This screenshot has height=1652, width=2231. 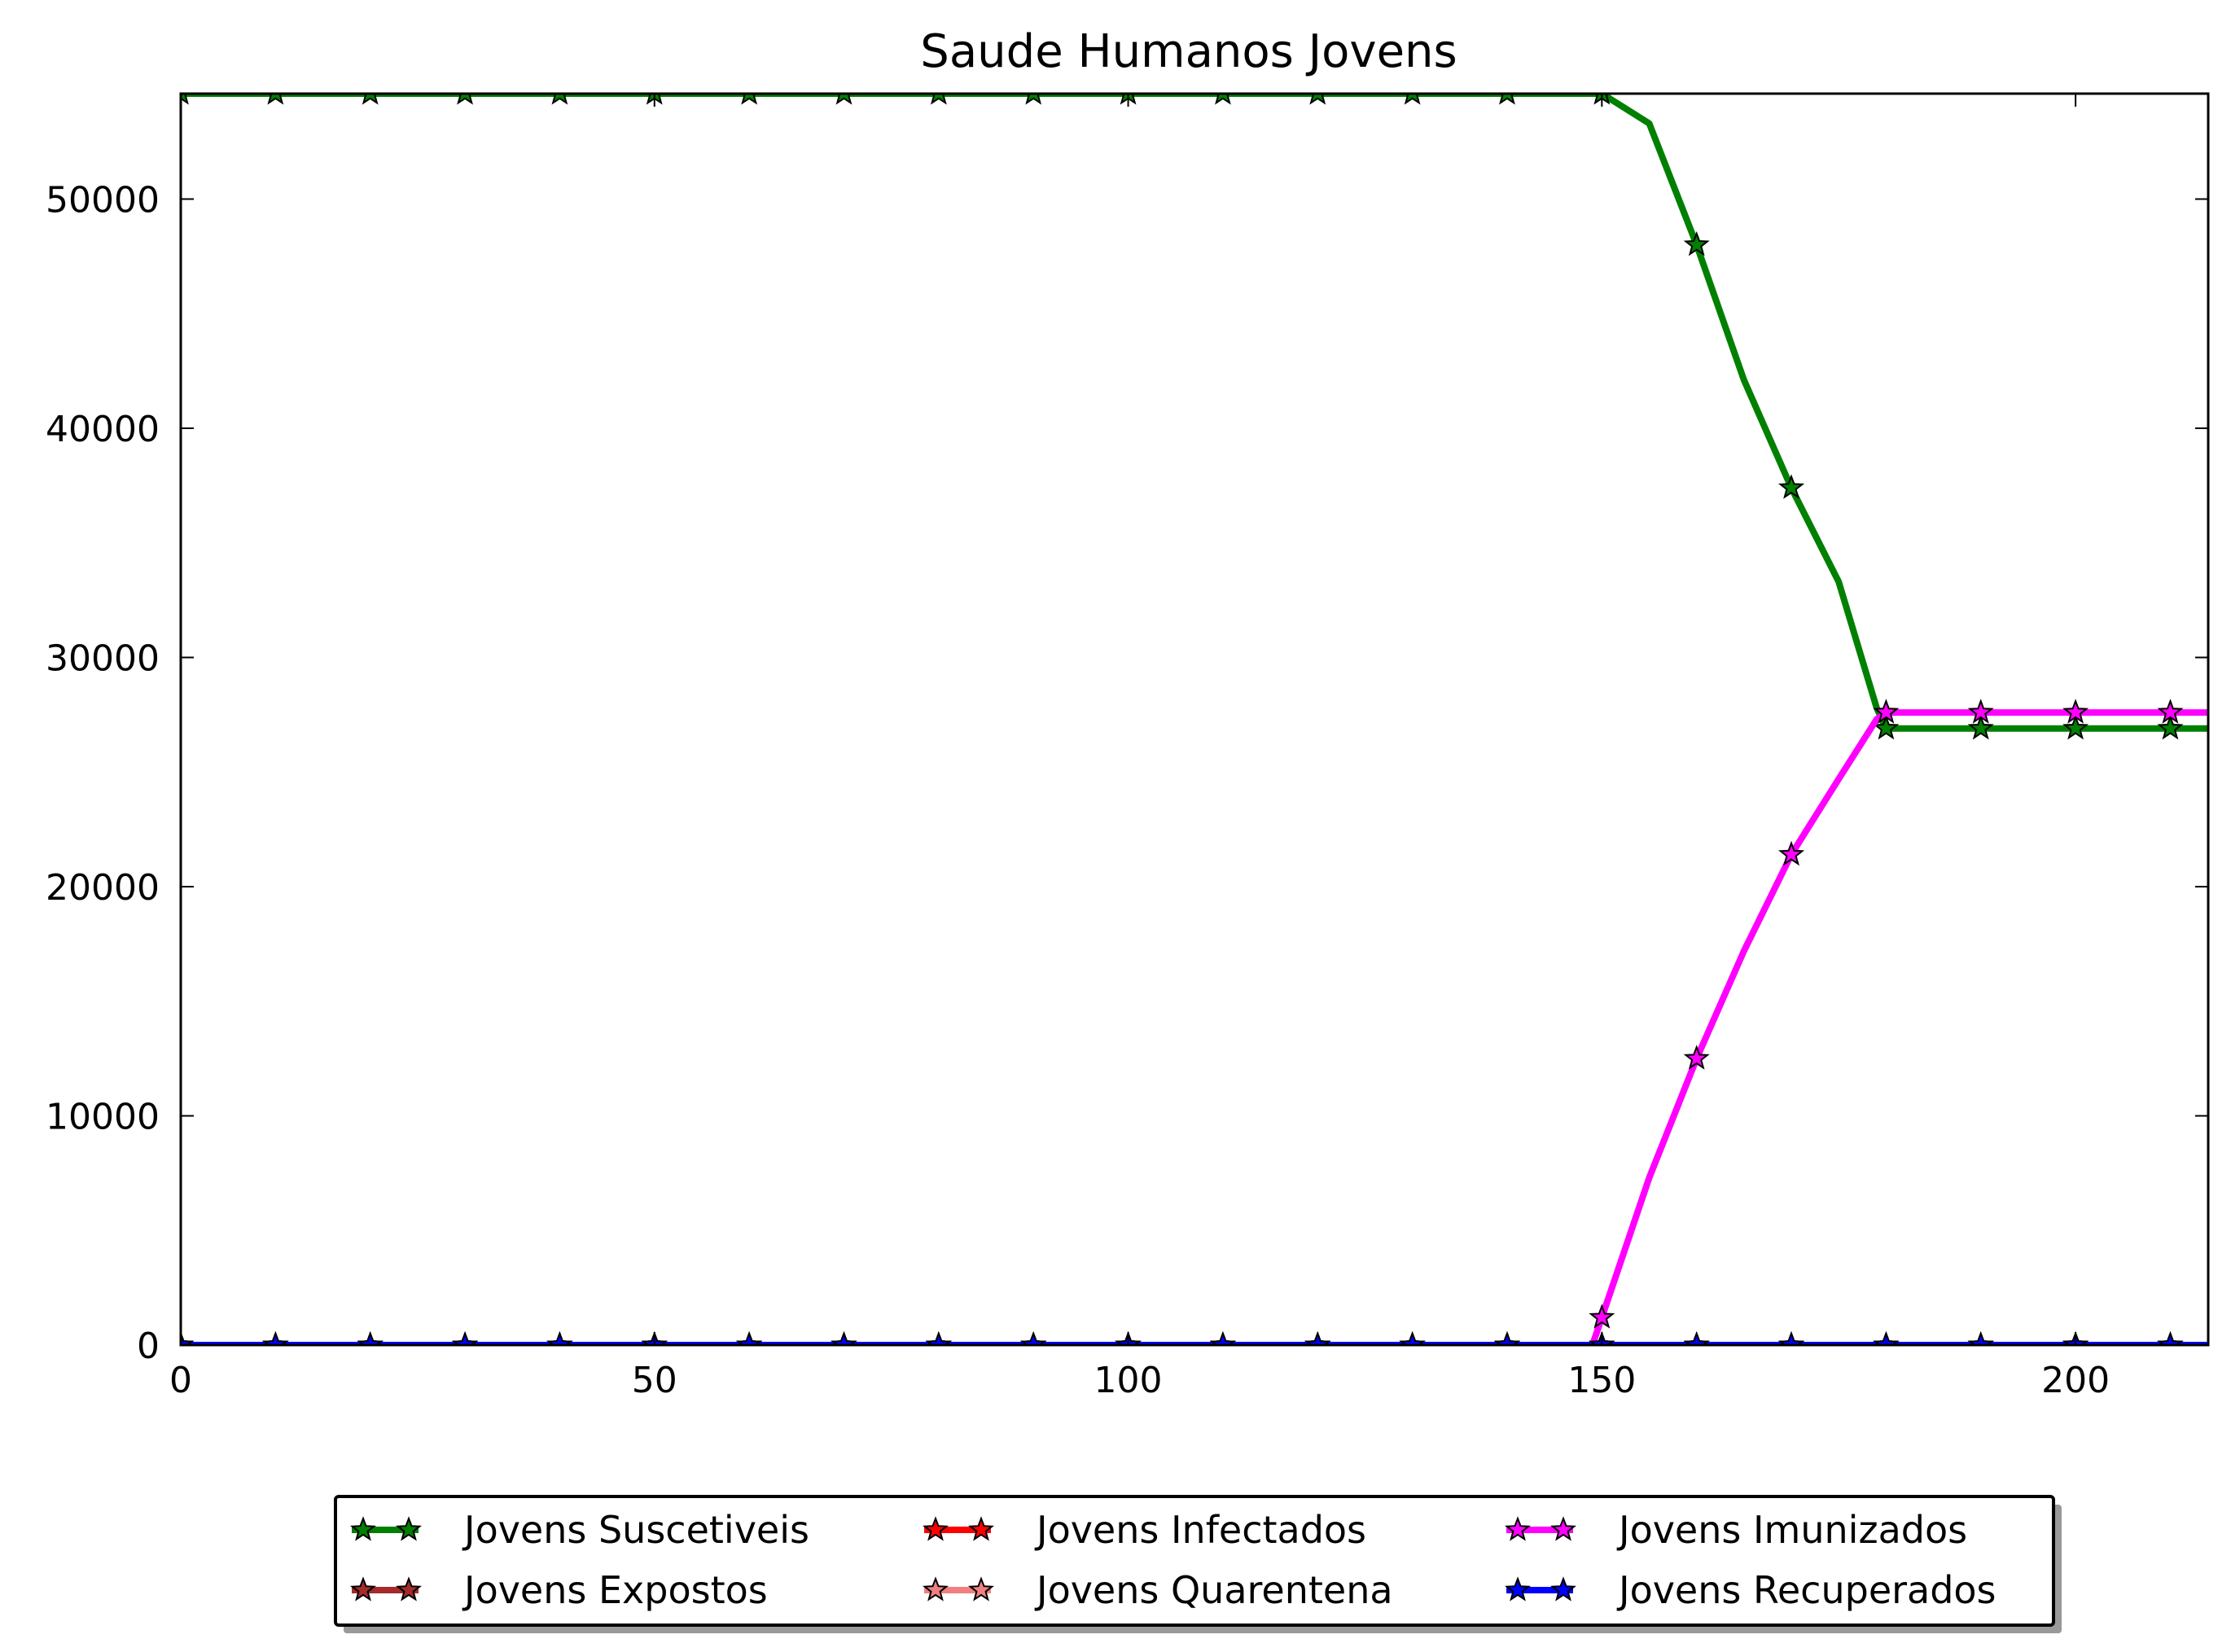 I want to click on legend-label-2: Jovens Infectados, so click(x=1200, y=1530).